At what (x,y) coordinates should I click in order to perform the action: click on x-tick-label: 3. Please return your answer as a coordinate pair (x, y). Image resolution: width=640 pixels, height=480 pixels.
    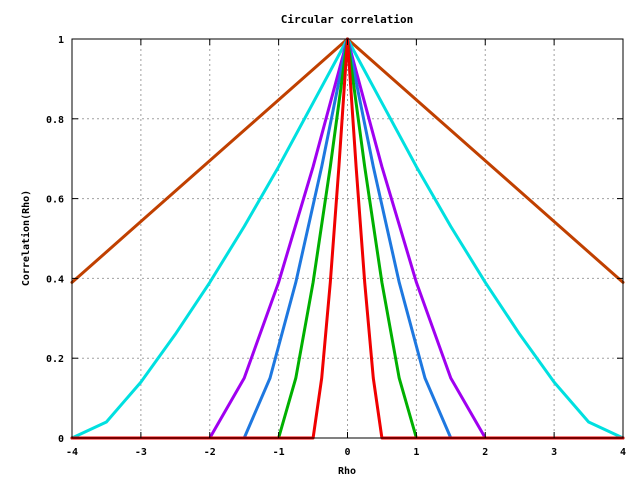
    Looking at the image, I should click on (554, 452).